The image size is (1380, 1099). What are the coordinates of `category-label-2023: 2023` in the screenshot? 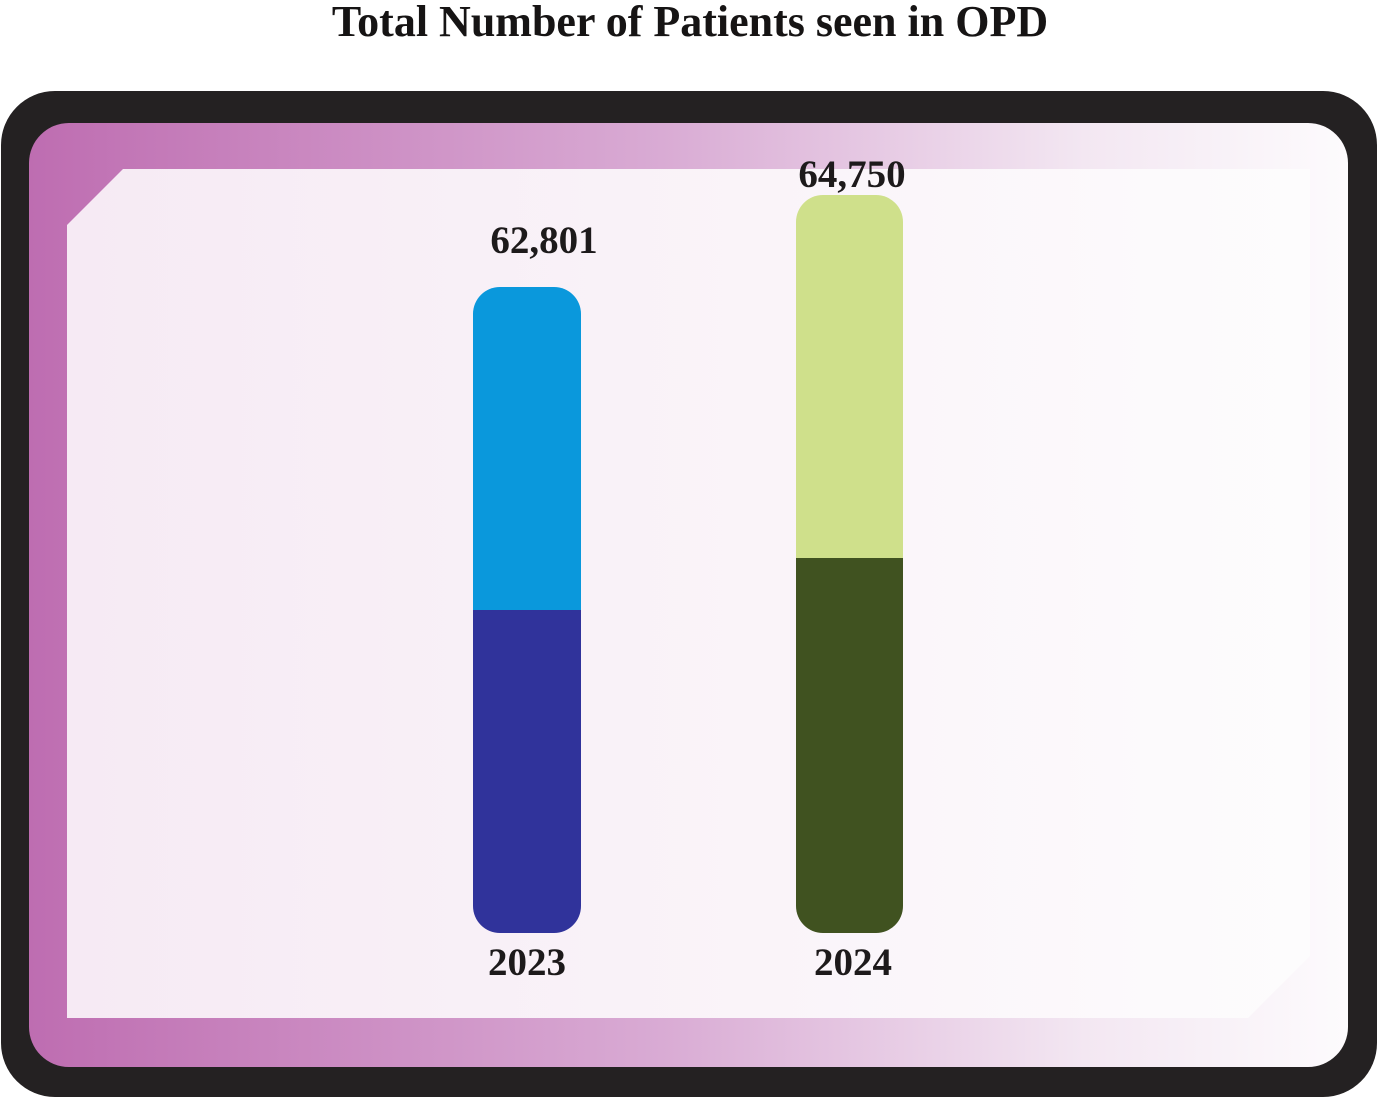 It's located at (527, 962).